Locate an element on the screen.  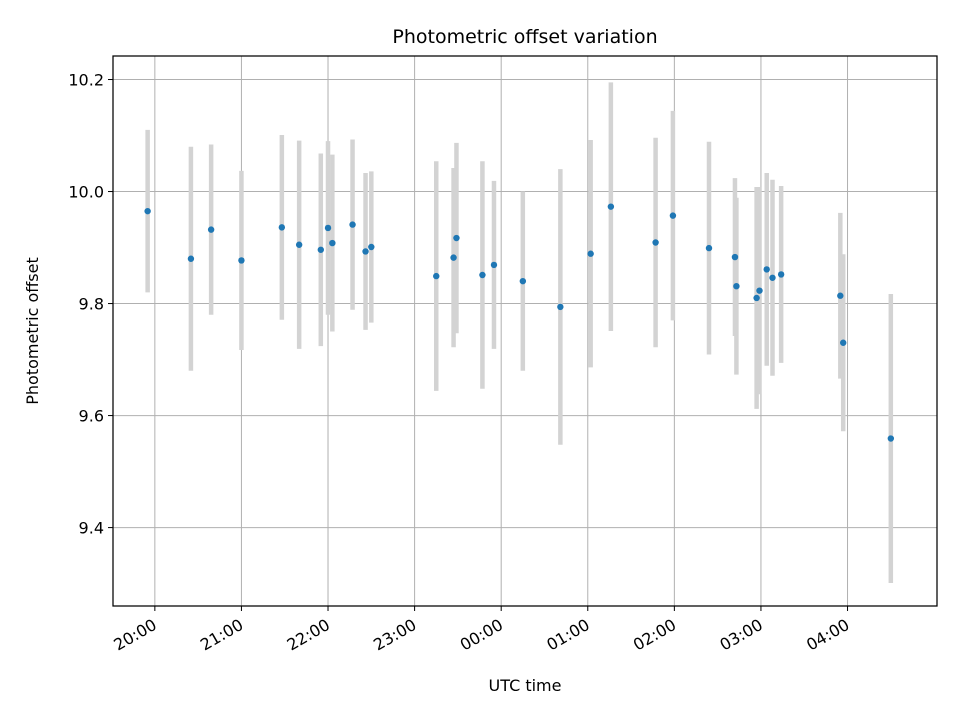
chart-title: Photometric offset variation is located at coordinates (524, 37).